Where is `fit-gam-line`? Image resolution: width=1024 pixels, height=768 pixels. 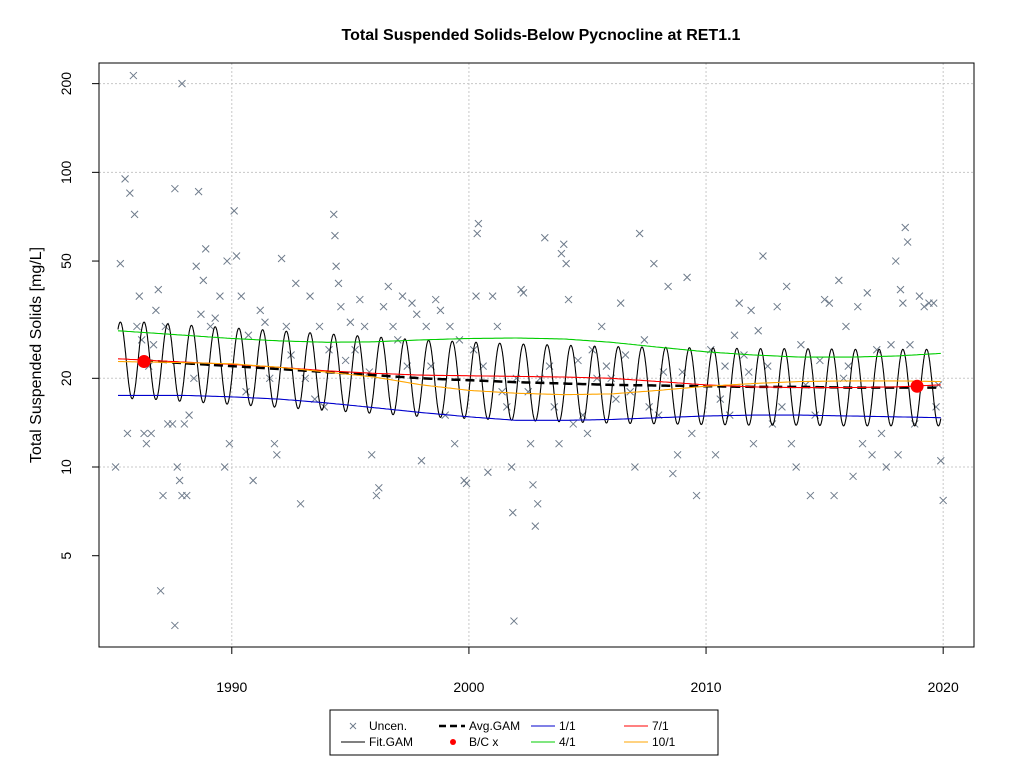
fit-gam-line is located at coordinates (529, 374).